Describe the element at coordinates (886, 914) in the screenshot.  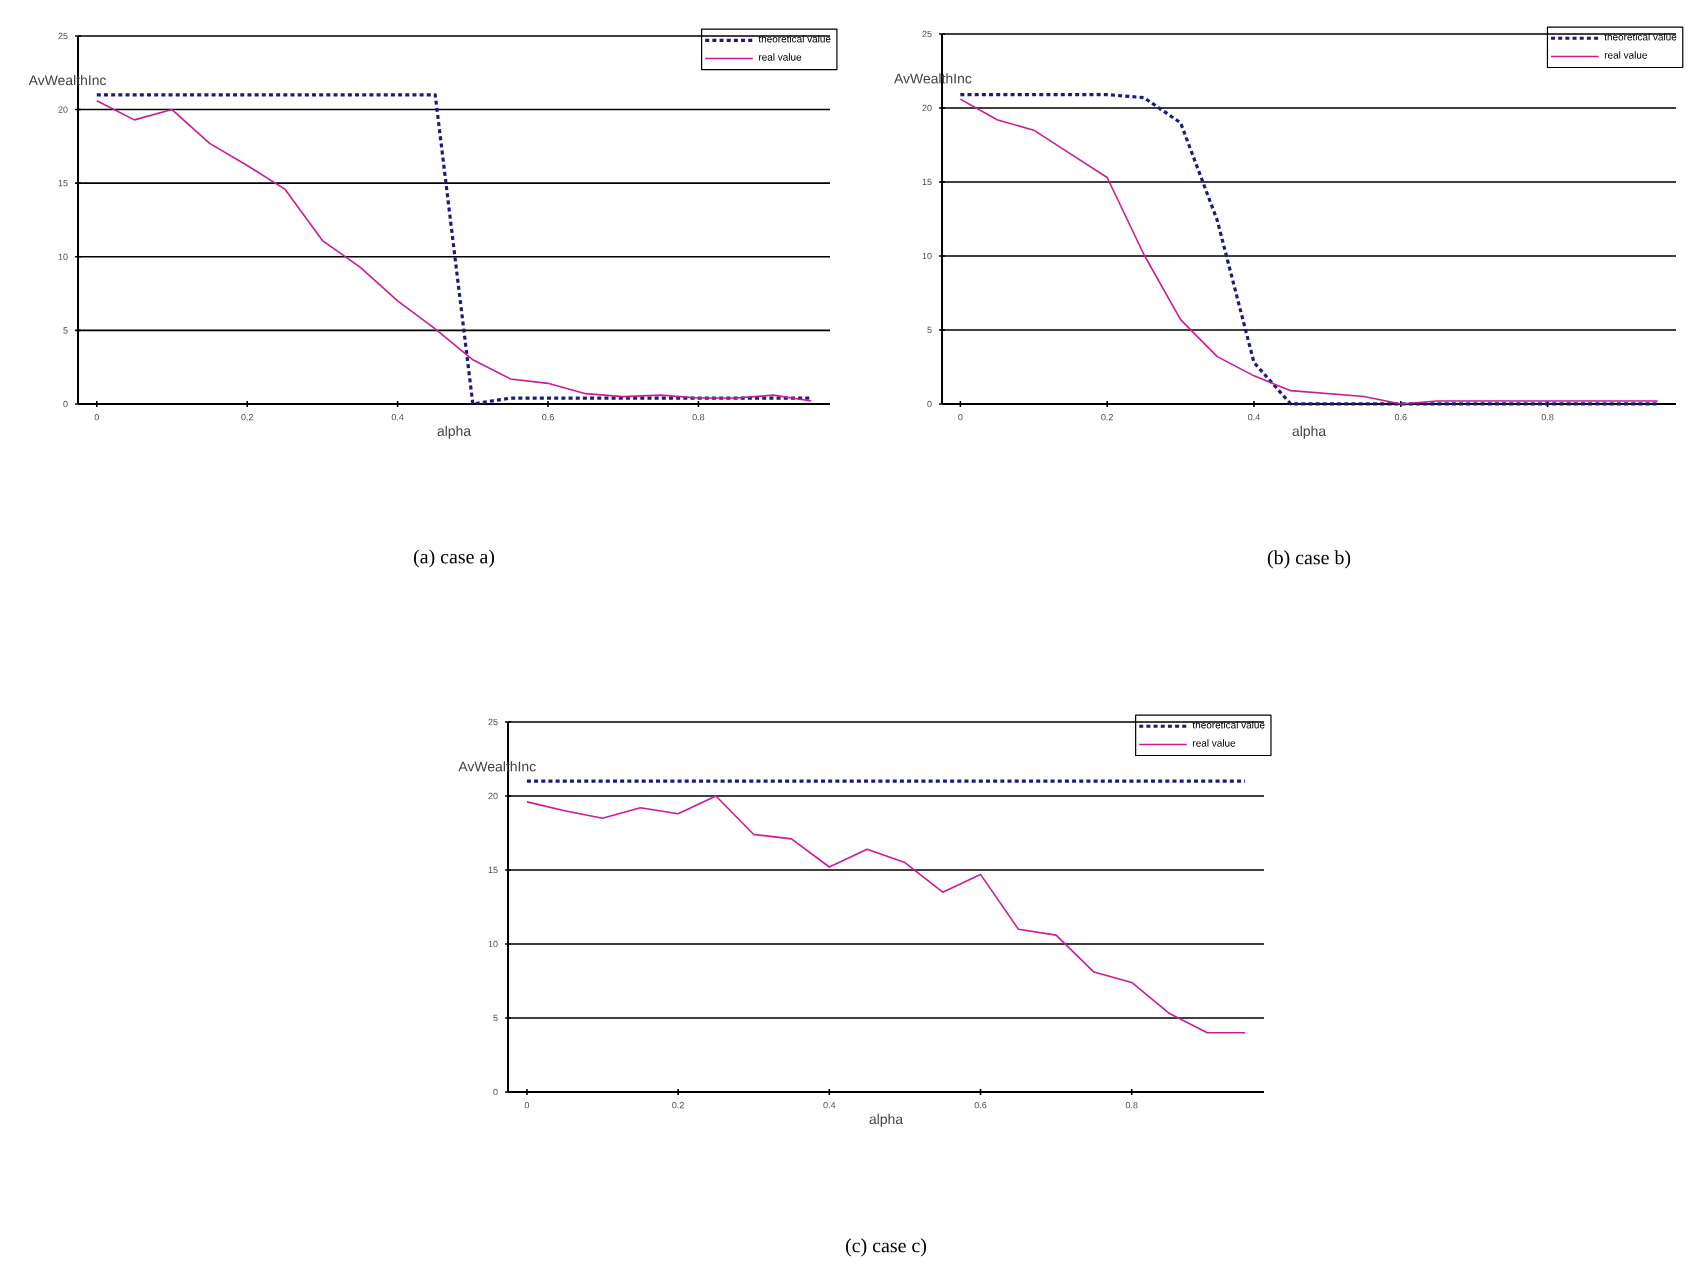
I see `line-series` at that location.